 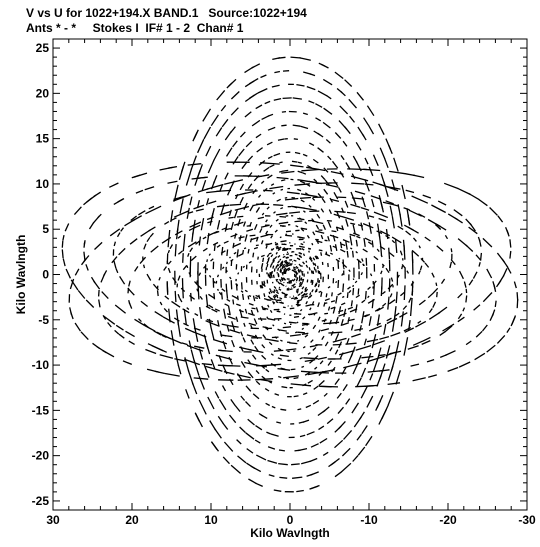 What do you see at coordinates (135, 28) in the screenshot?
I see `chart-subtitle: Ants * - * Stokes I IF# 1 - 2 Chan# 1` at bounding box center [135, 28].